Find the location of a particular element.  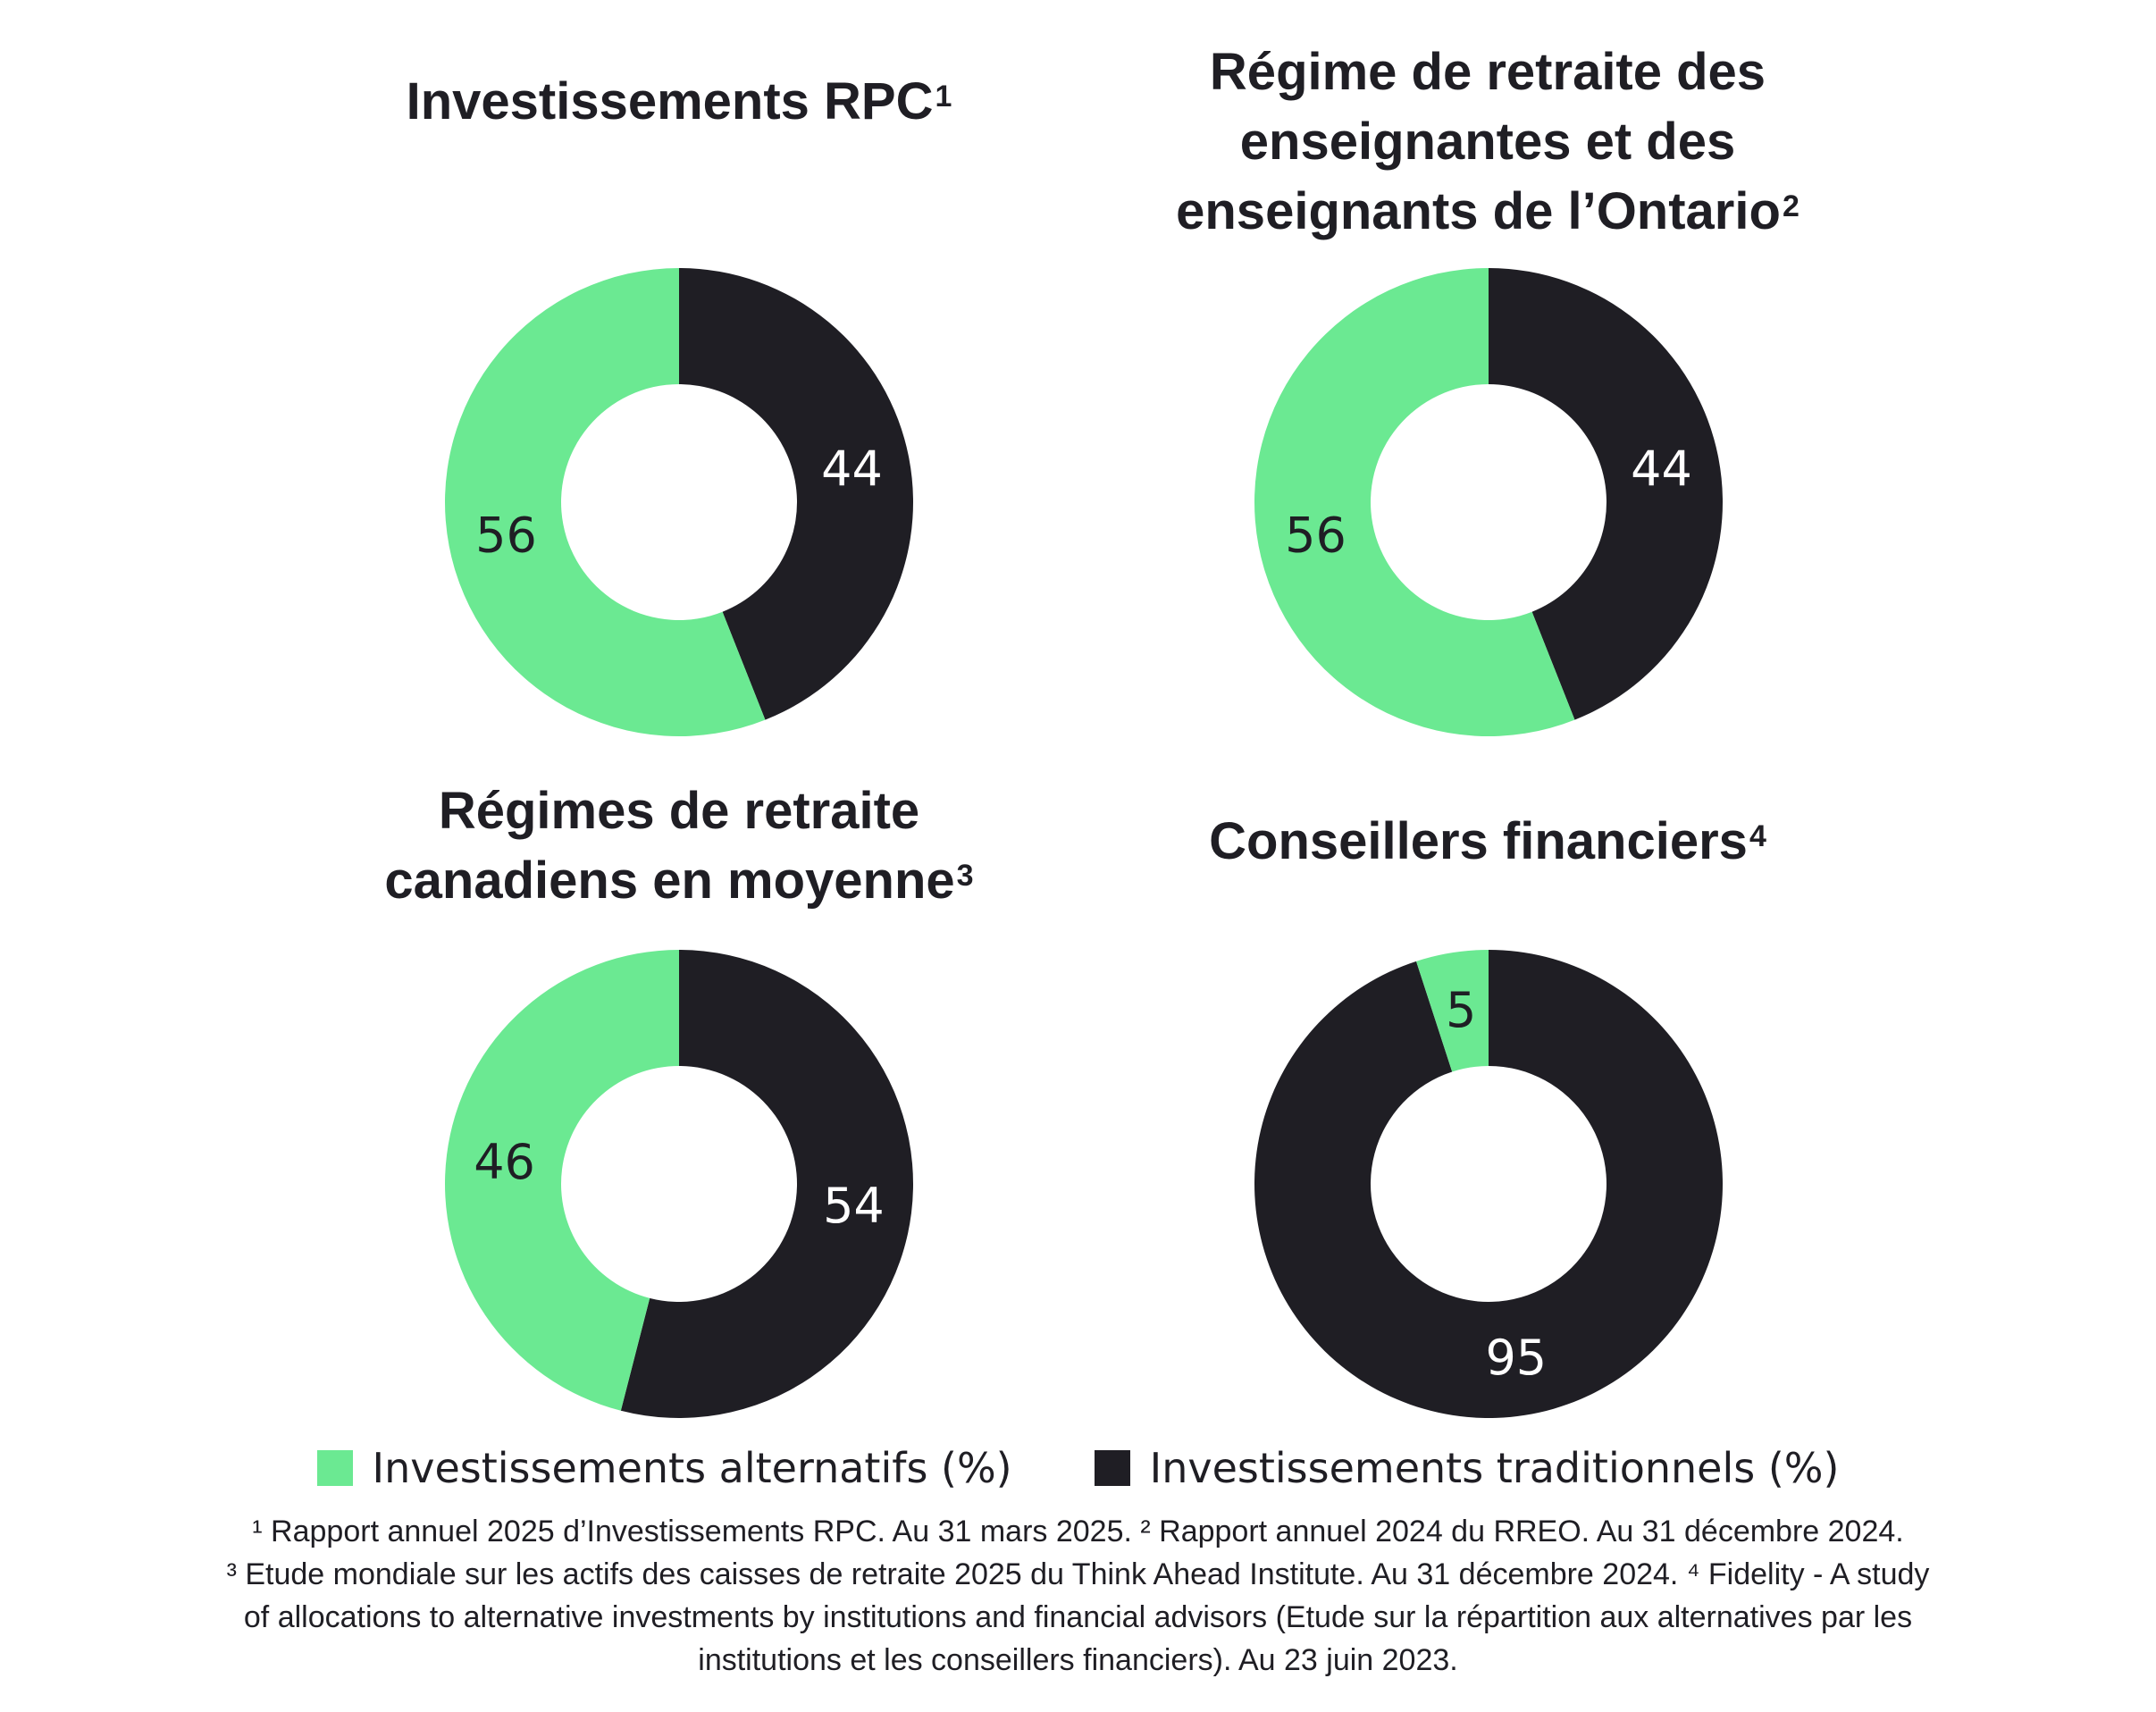

chart-title-4: Conseillers financiers4 is located at coordinates (1488, 841).